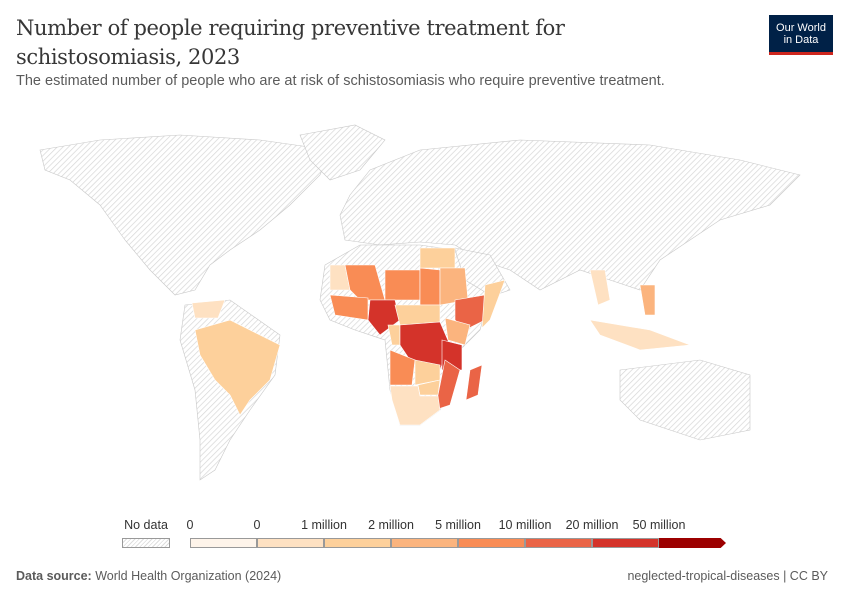 The width and height of the screenshot is (850, 600). What do you see at coordinates (342, 152) in the screenshot?
I see `greenland-no-data` at bounding box center [342, 152].